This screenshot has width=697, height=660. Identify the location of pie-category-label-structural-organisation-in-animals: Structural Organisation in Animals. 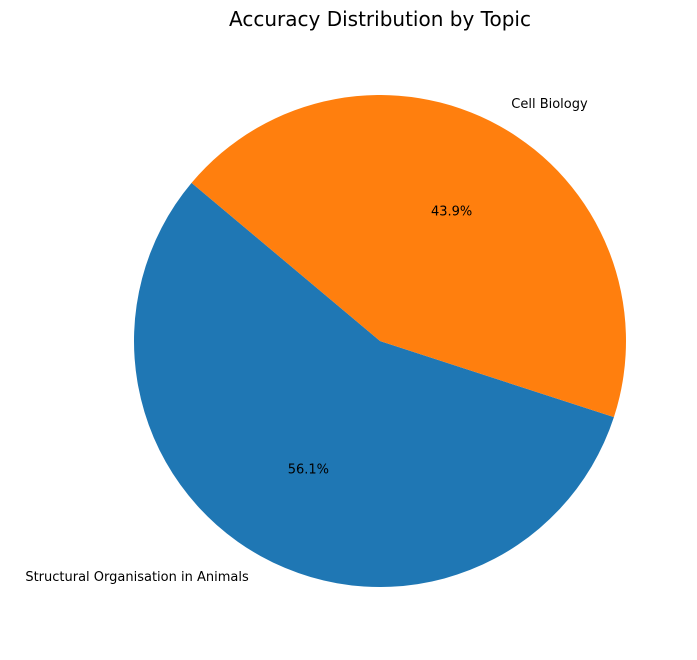
(137, 577).